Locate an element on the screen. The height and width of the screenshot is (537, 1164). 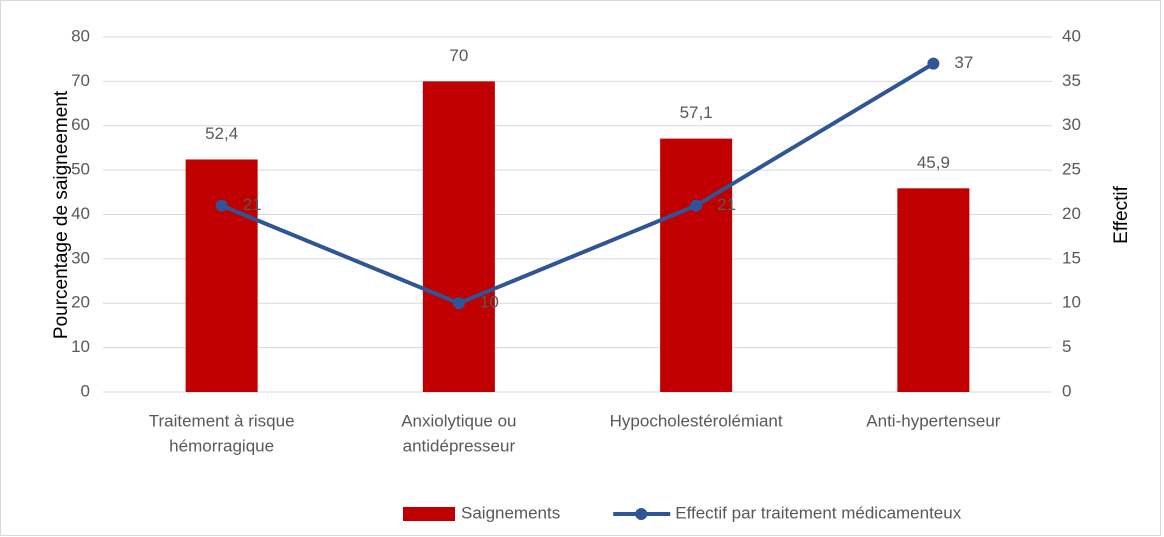
y-tick-label: 0 is located at coordinates (85, 390).